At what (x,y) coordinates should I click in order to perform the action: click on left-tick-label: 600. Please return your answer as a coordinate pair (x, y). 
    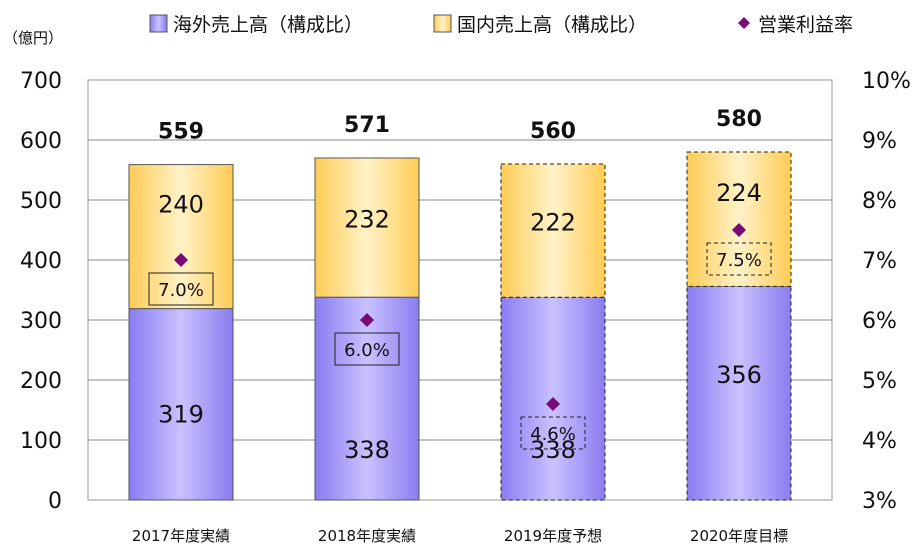
    Looking at the image, I should click on (41, 141).